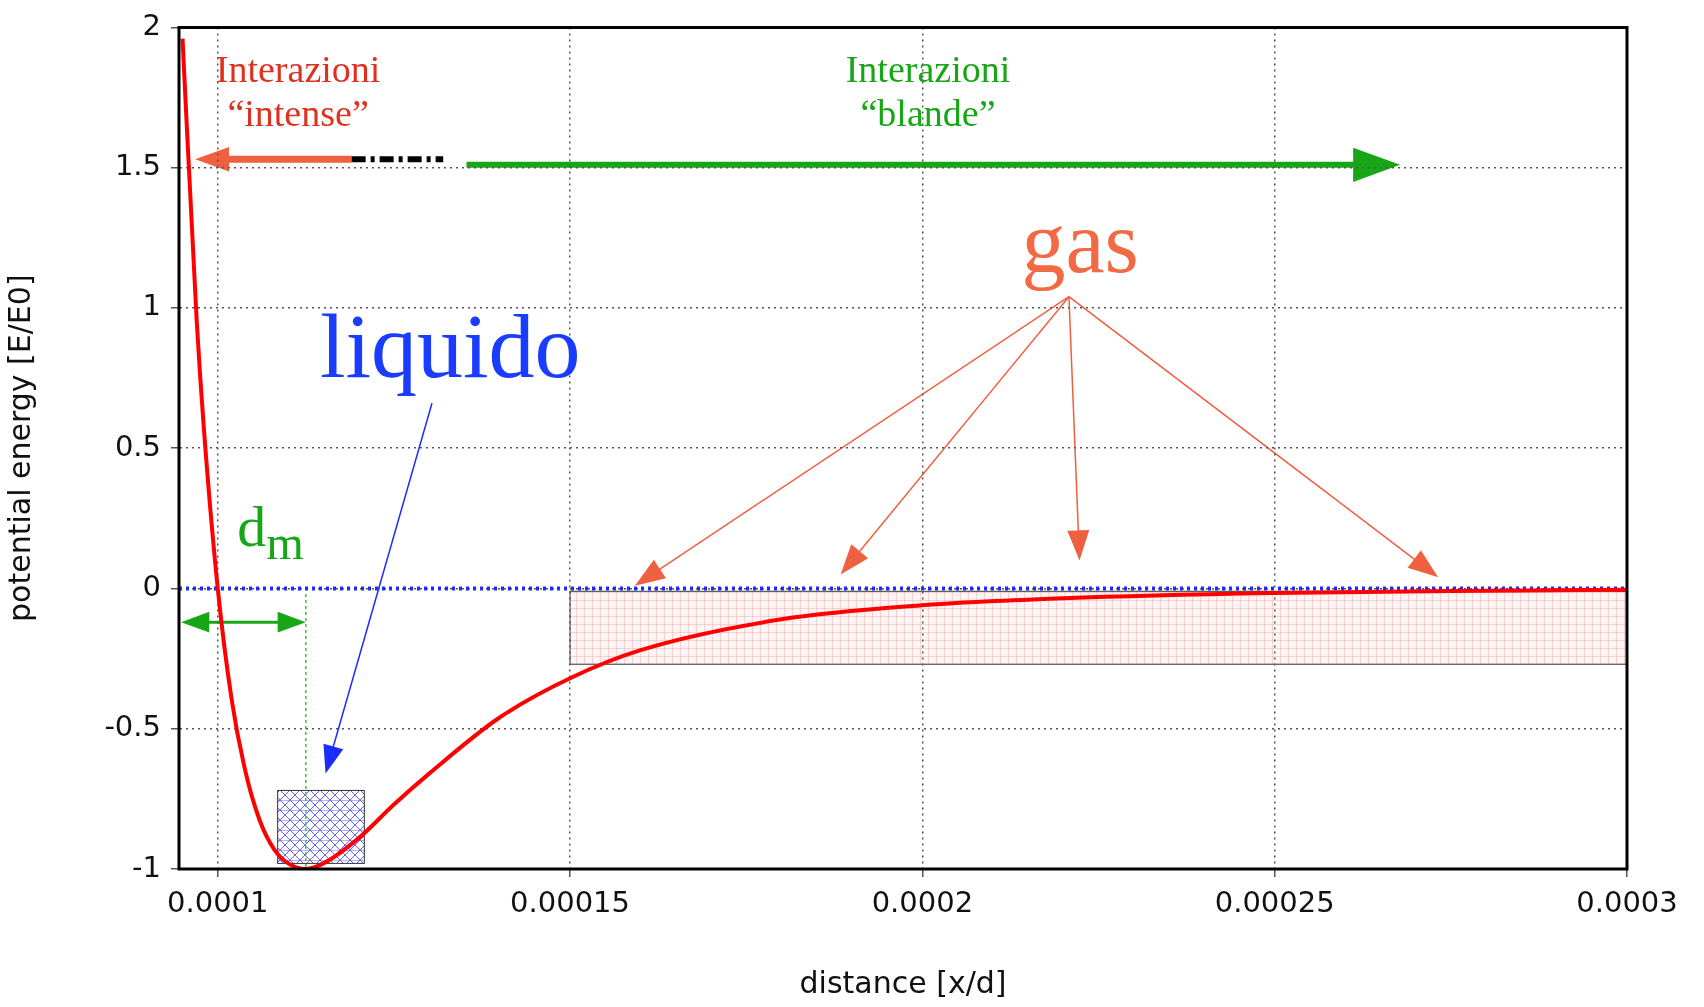  What do you see at coordinates (270, 532) in the screenshot?
I see `annotation: d$_{m}$` at bounding box center [270, 532].